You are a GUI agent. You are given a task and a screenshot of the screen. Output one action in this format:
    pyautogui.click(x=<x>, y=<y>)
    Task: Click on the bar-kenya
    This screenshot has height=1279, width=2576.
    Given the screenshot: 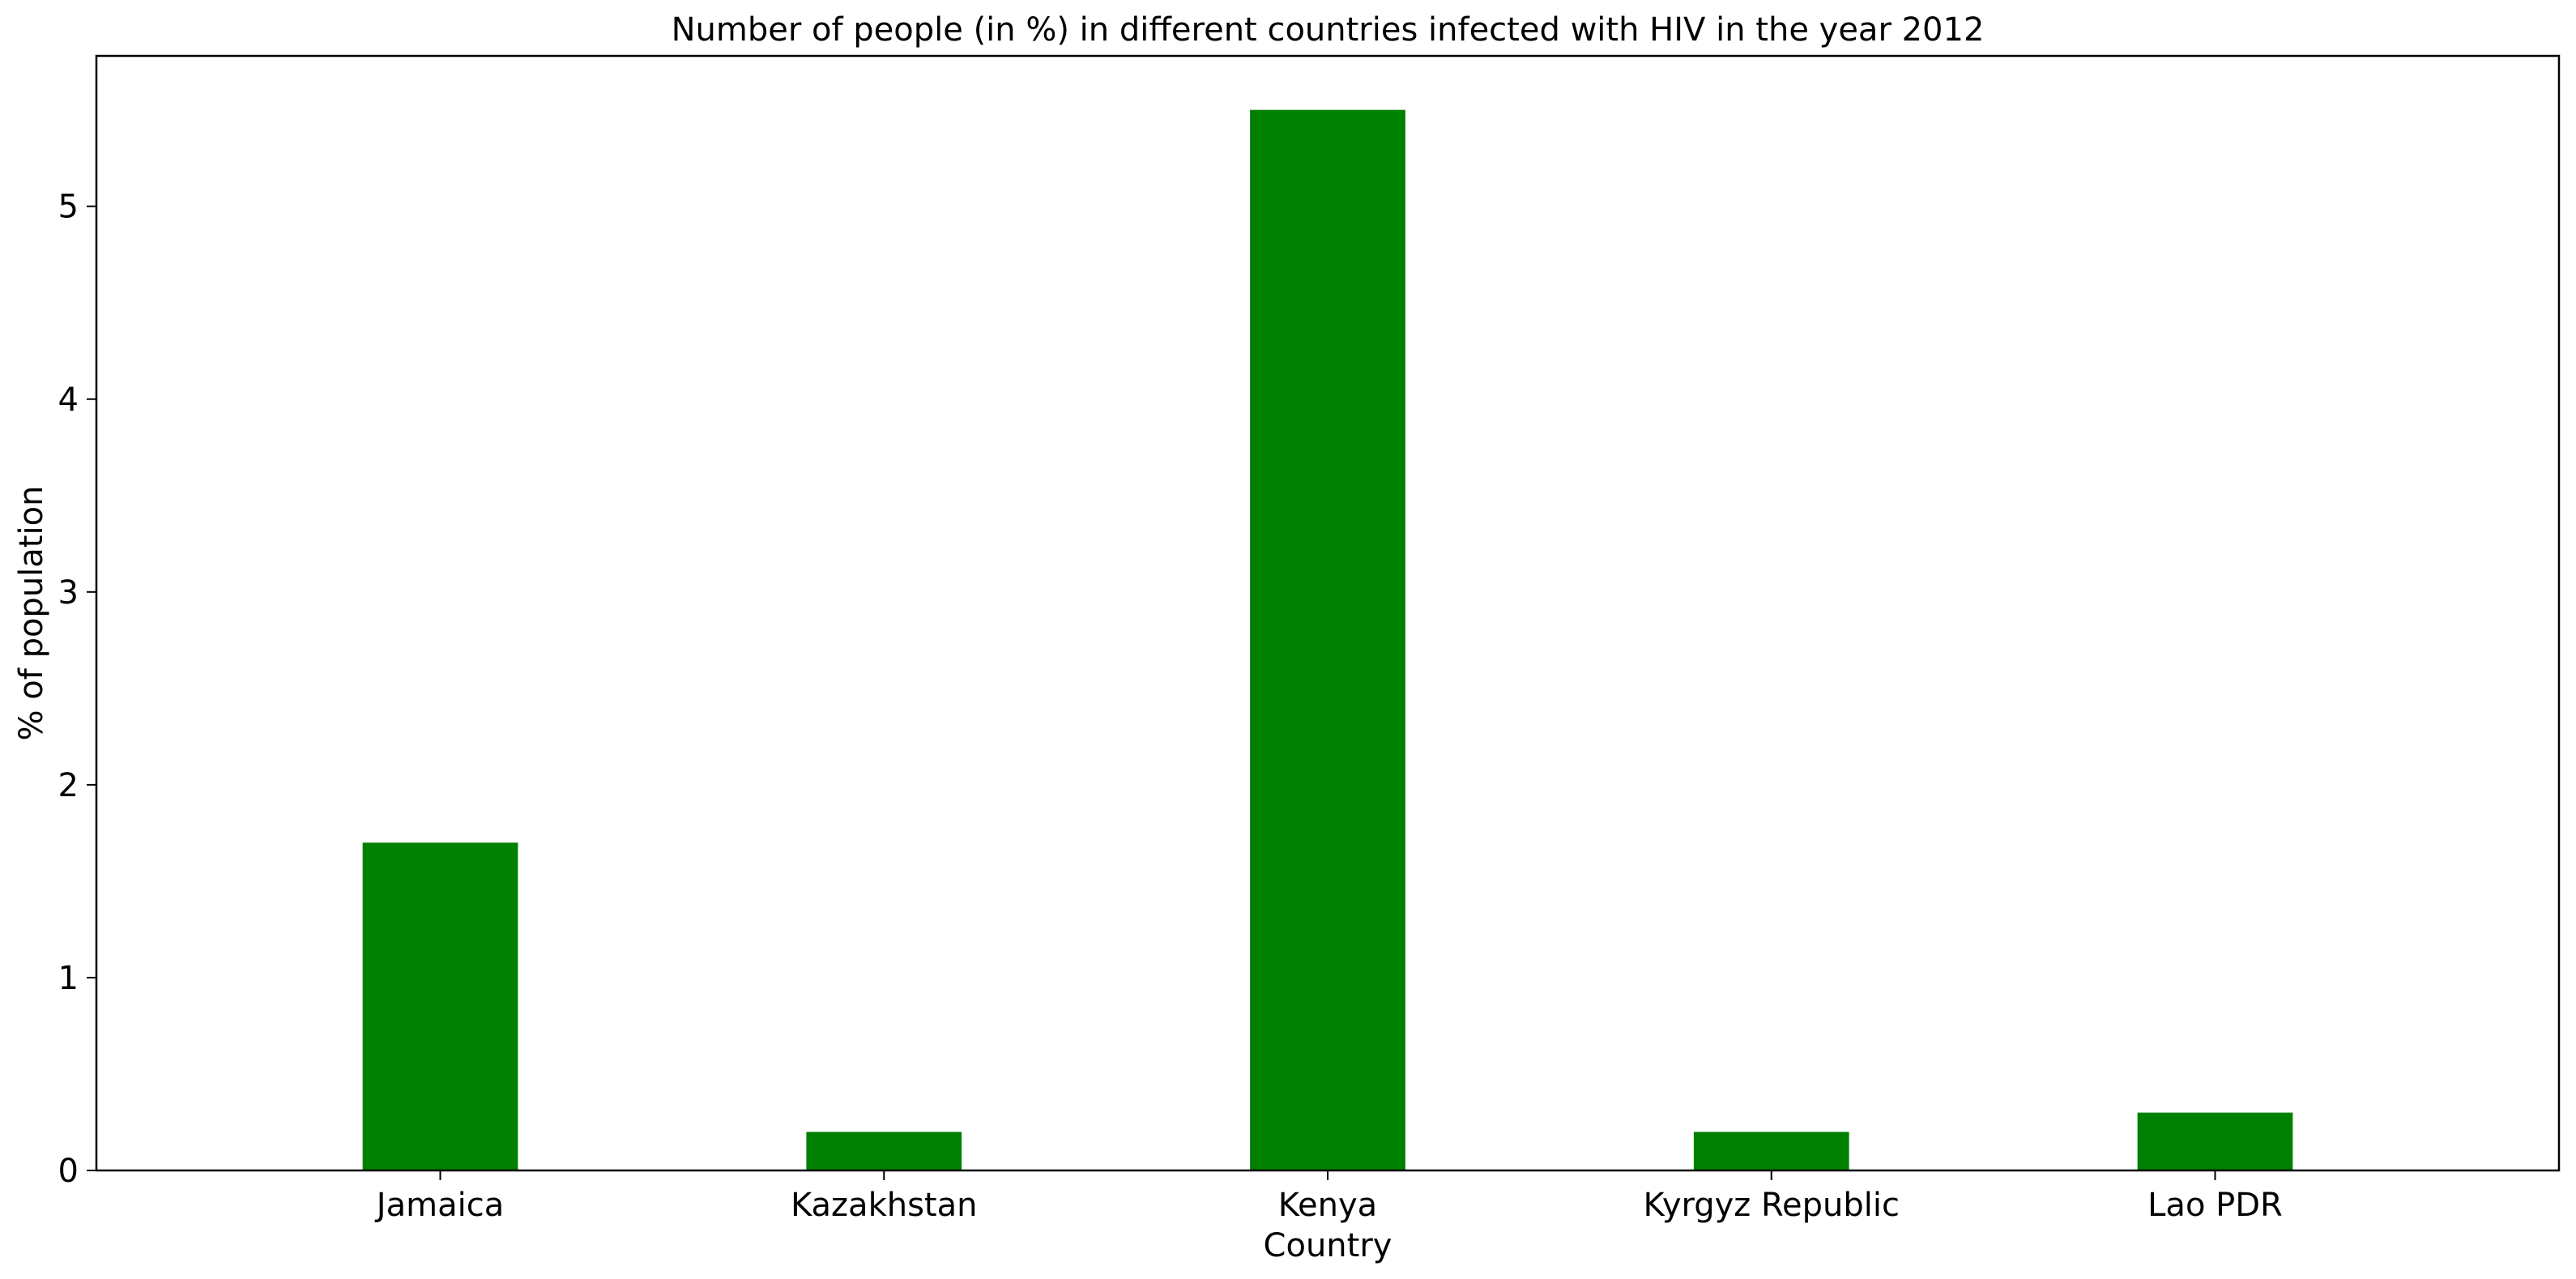 What is the action you would take?
    pyautogui.click(x=1327, y=639)
    